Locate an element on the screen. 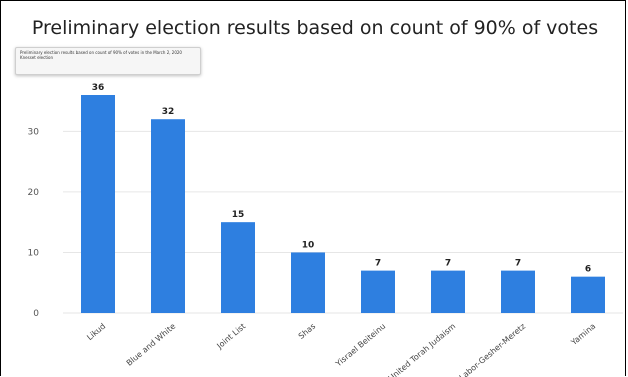 The height and width of the screenshot is (377, 628). category-label: Labor-Gesher-Meretz is located at coordinates (493, 349).